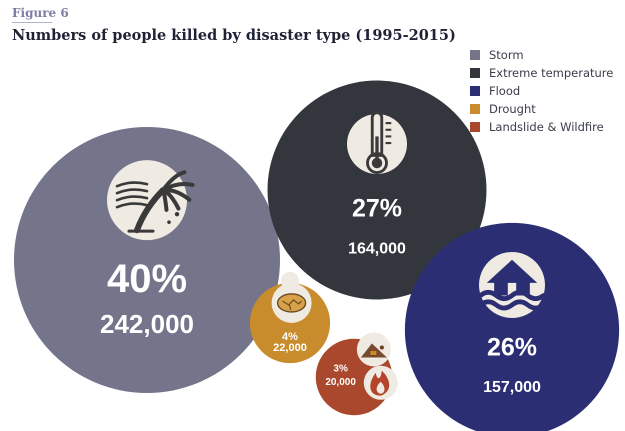 This screenshot has height=431, width=625. Describe the element at coordinates (475, 91) in the screenshot. I see `legend-swatch-flood` at that location.